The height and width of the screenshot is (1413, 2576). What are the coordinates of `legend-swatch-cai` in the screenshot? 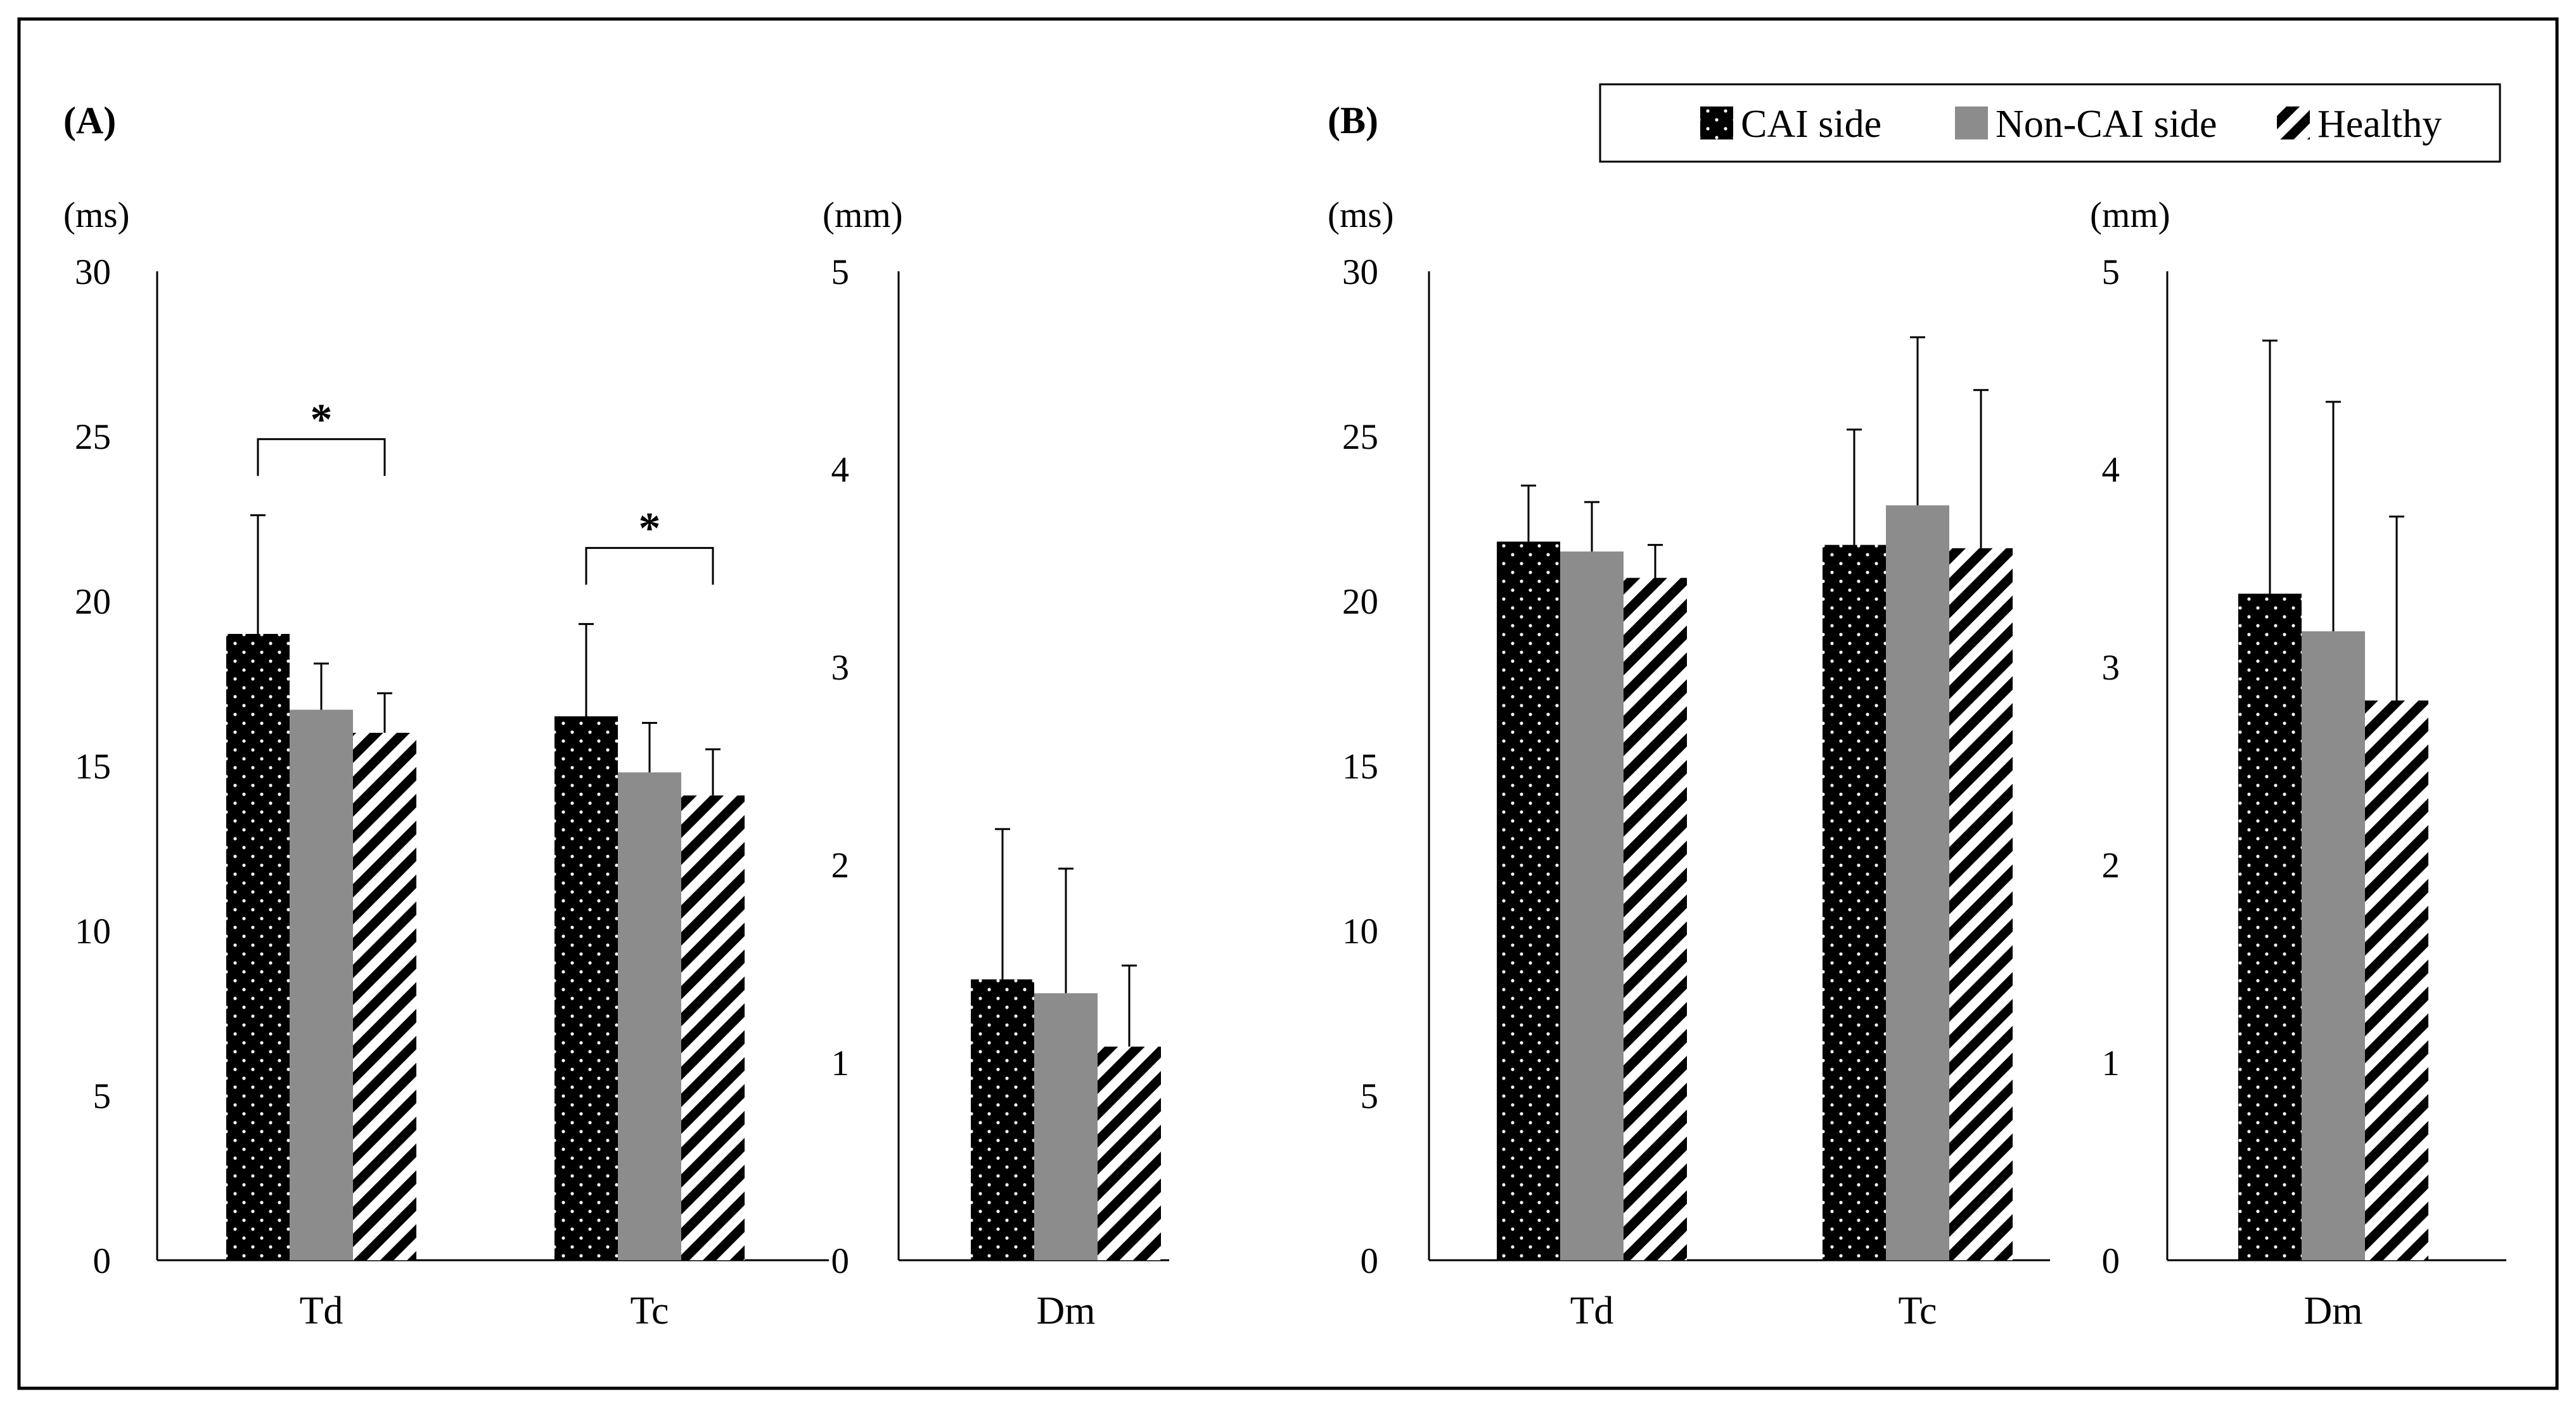 It's located at (1716, 122).